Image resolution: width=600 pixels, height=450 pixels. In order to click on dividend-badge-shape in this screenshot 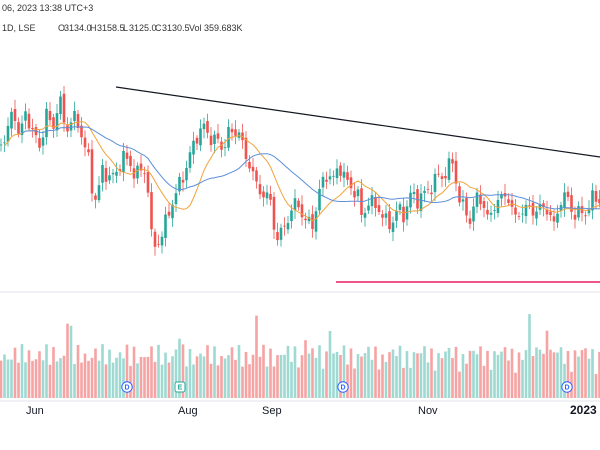, I will do `click(127, 387)`.